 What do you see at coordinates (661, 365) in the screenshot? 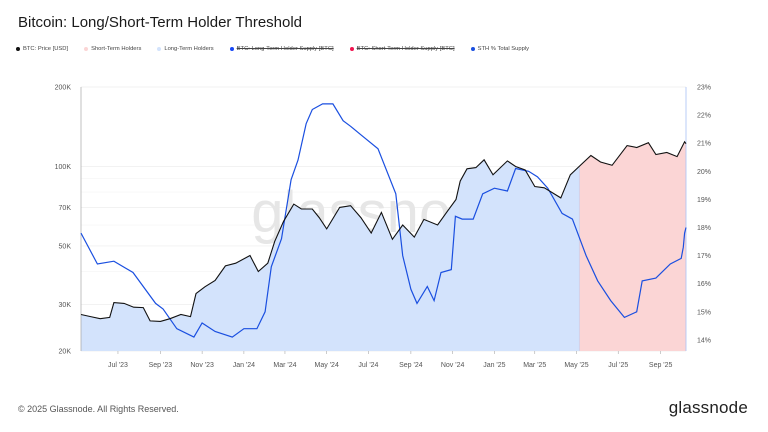
I see `x-tick-label: Sep '25` at bounding box center [661, 365].